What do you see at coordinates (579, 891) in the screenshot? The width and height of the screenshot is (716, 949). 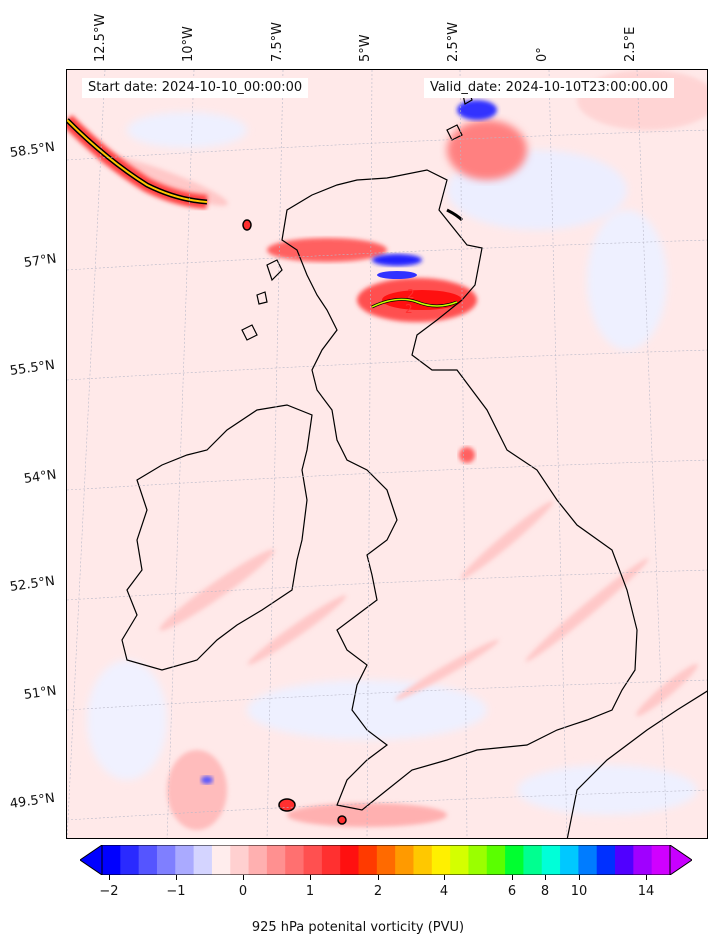 I see `cb-tick-label: 10` at bounding box center [579, 891].